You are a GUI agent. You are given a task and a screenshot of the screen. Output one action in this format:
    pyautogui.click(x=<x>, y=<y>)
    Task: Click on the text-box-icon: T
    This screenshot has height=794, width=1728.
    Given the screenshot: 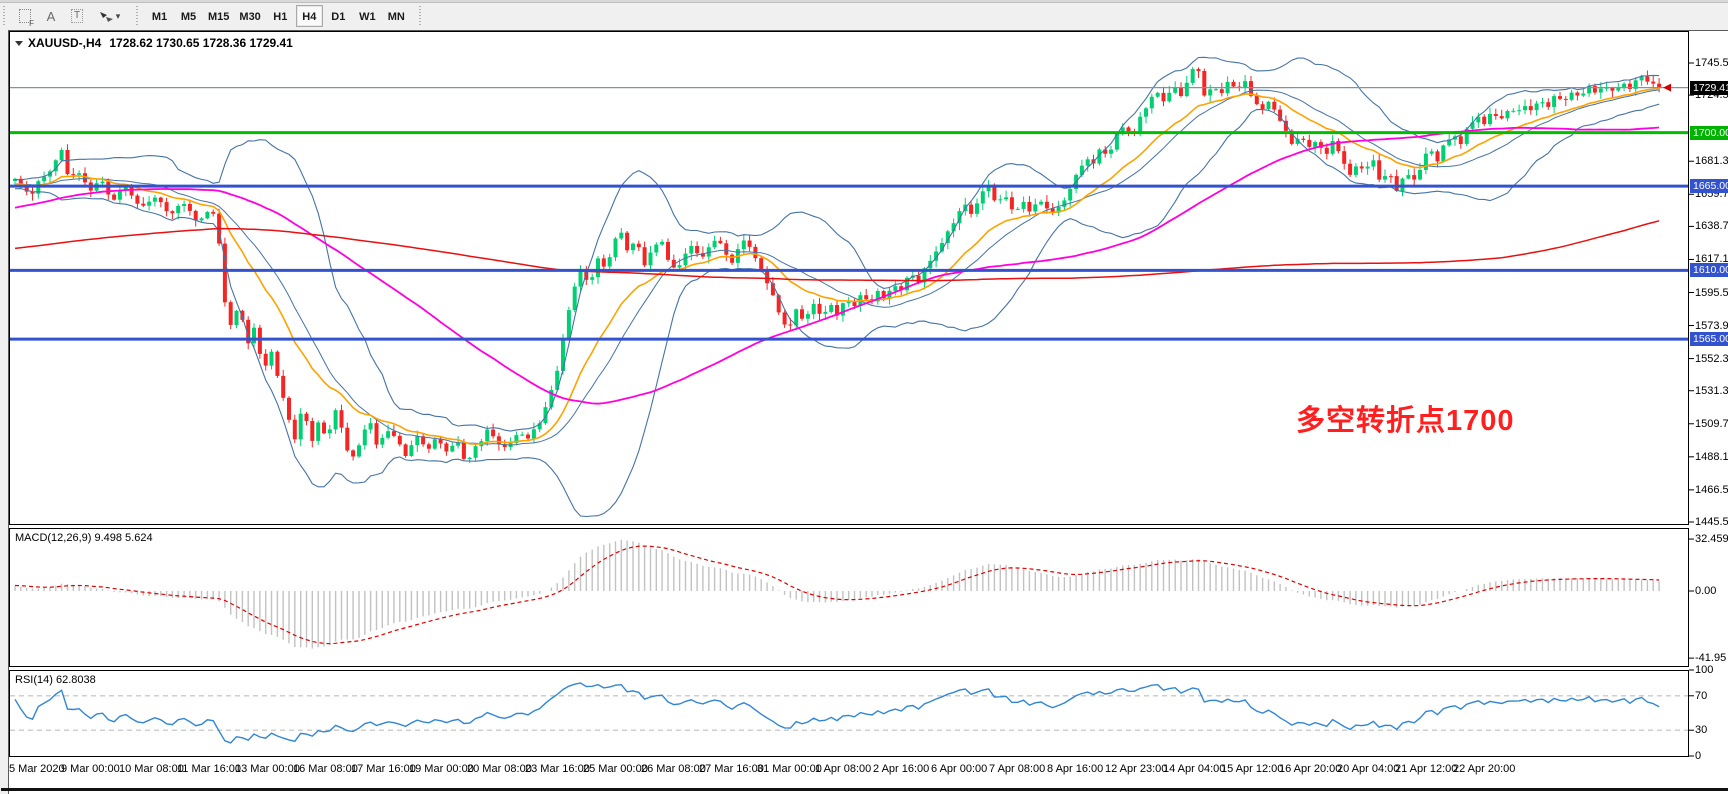 What is the action you would take?
    pyautogui.click(x=77, y=16)
    